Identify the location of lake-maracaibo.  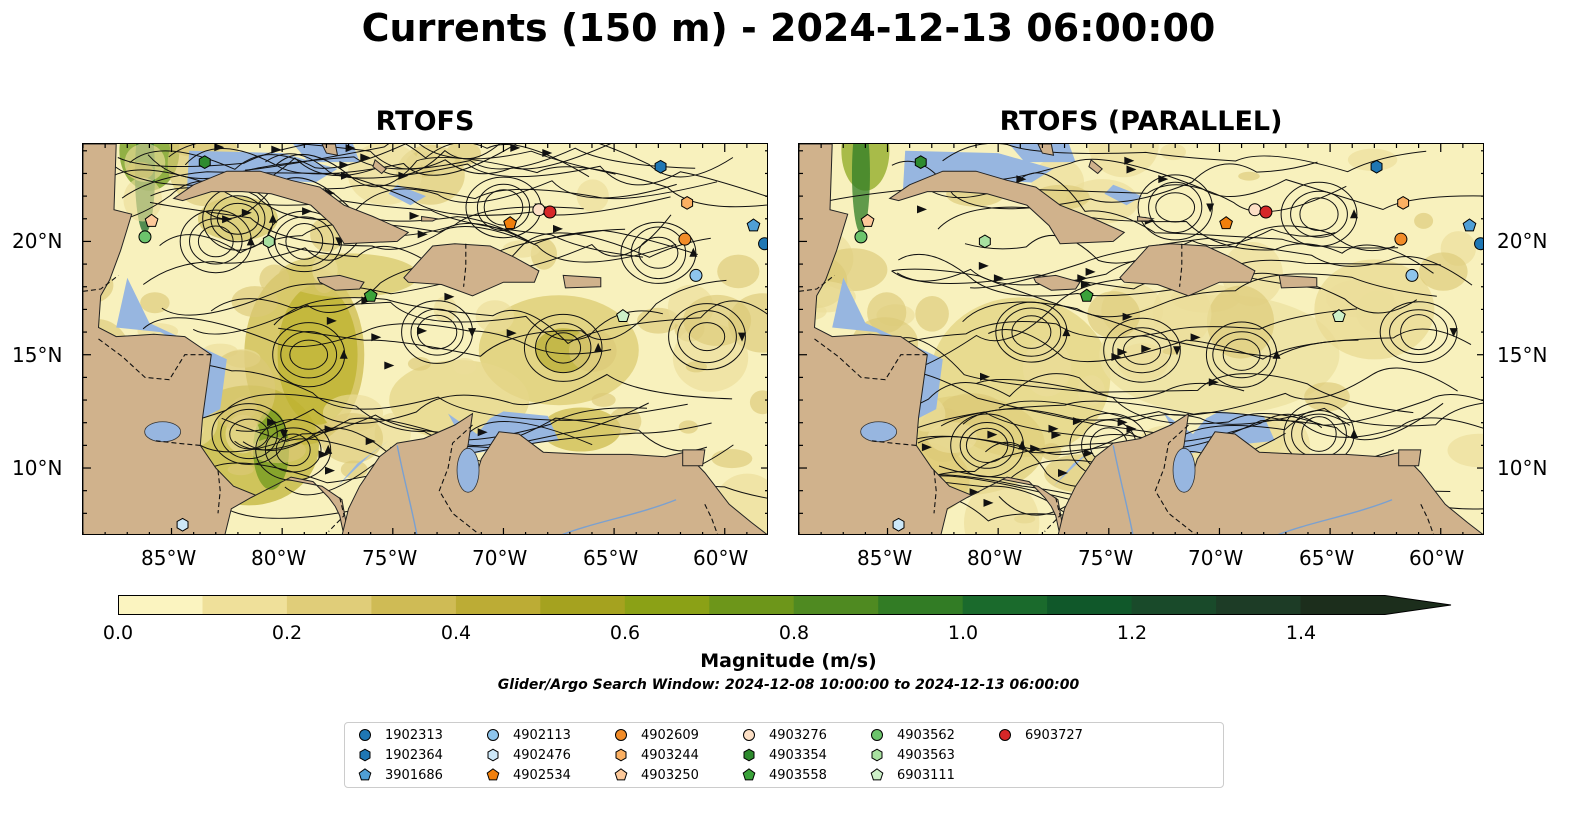
(1184, 470).